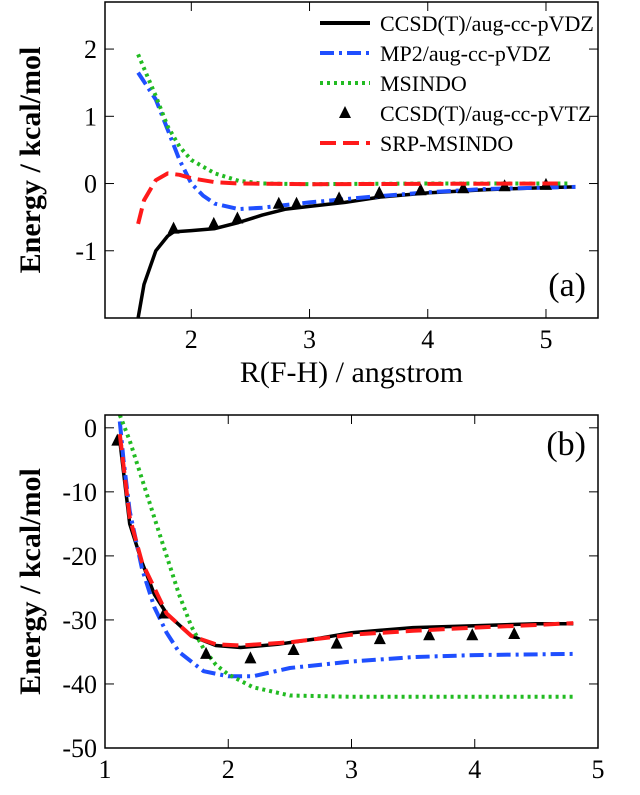  I want to click on legend-label: CCSD(T)/aug-cc-pVTZ, so click(485, 113).